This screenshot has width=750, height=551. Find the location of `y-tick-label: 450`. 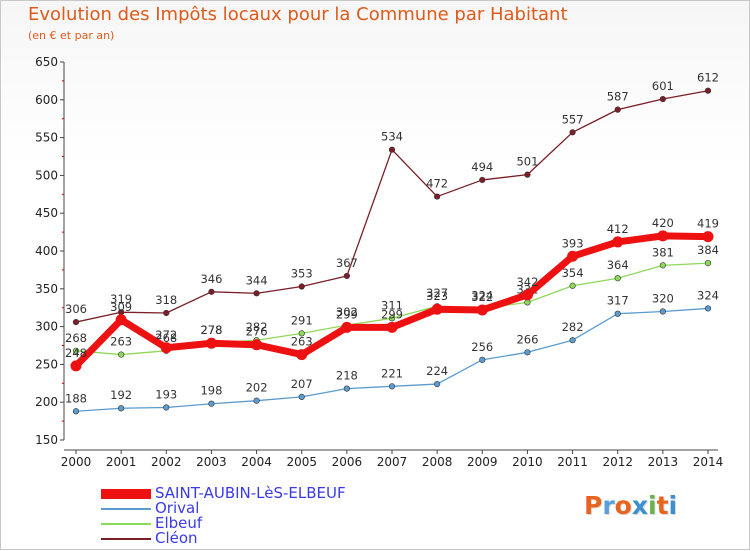

y-tick-label: 450 is located at coordinates (46, 213).